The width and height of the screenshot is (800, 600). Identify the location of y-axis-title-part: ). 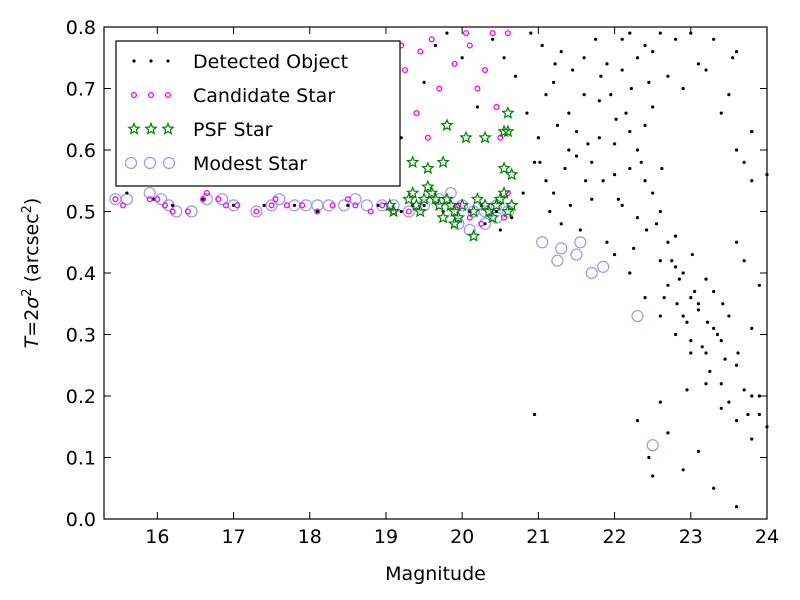
(32, 201).